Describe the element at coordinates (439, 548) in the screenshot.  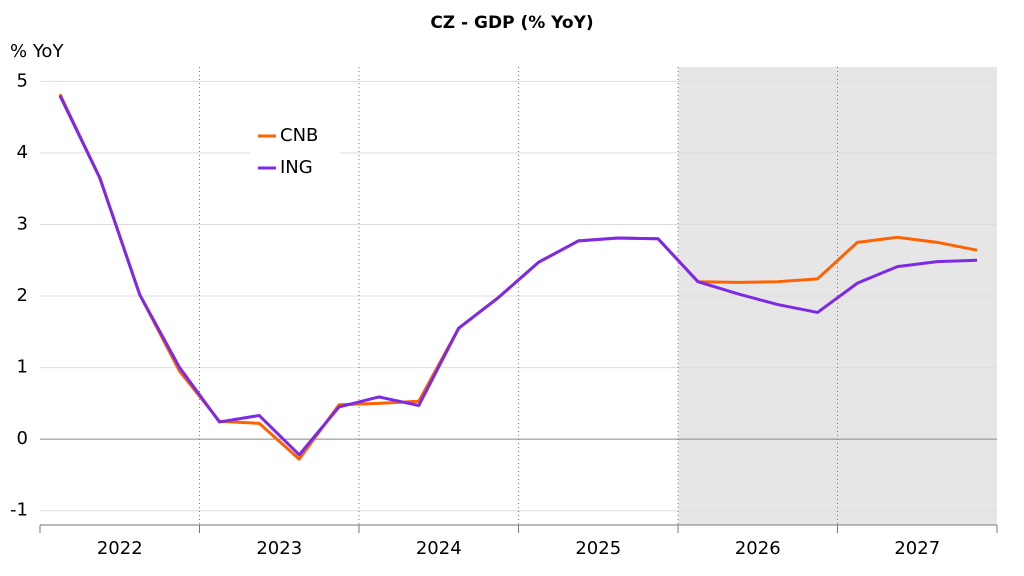
I see `x-tick-label: 2024` at that location.